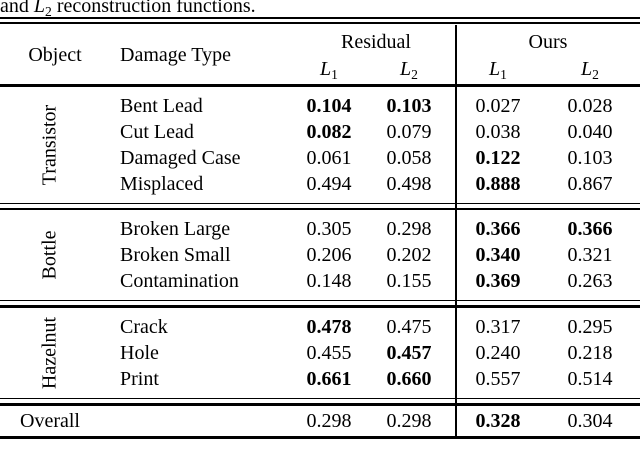 The width and height of the screenshot is (640, 453). Describe the element at coordinates (498, 105) in the screenshot. I see `ours-l1-value: 0.027` at that location.